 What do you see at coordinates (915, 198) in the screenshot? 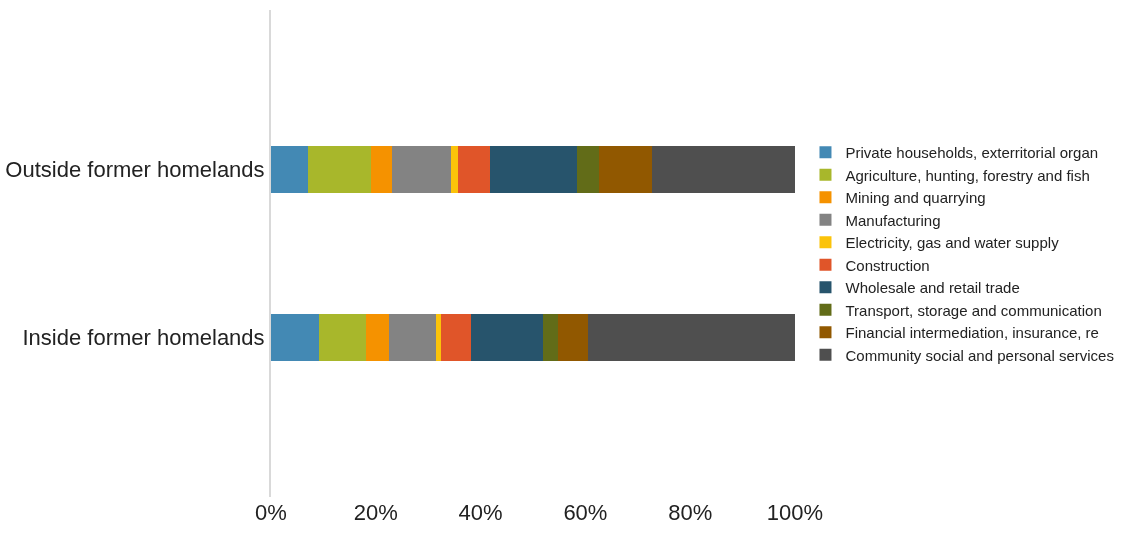
I see `legend-label: Mining and quarrying` at bounding box center [915, 198].